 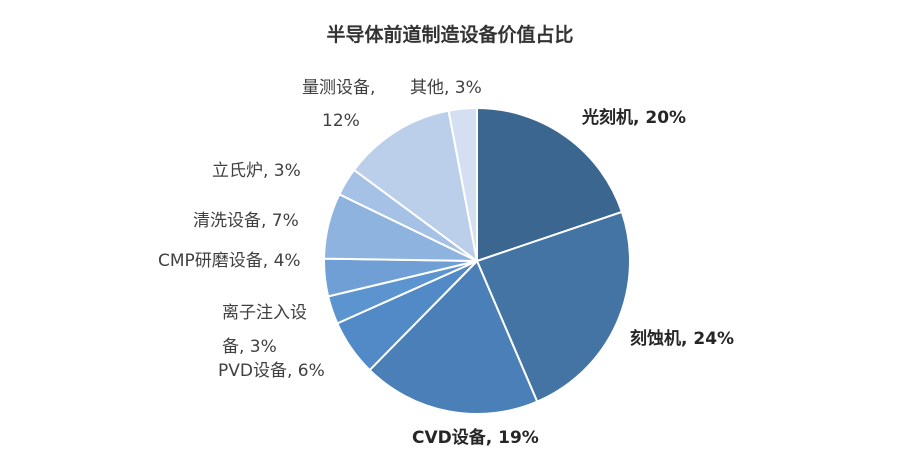 What do you see at coordinates (271, 371) in the screenshot?
I see `slice-label-4: PVD设备, 6%` at bounding box center [271, 371].